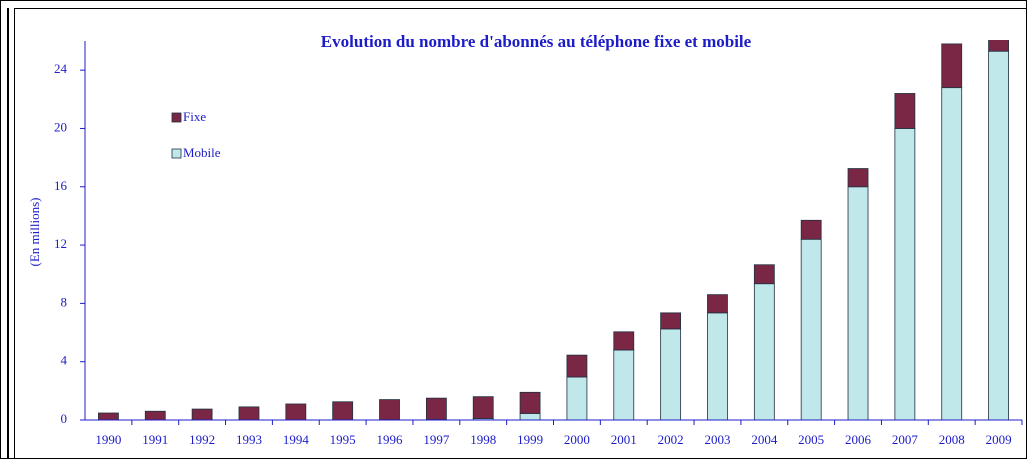 The width and height of the screenshot is (1027, 459). Describe the element at coordinates (390, 439) in the screenshot. I see `x-tick-label: 1996` at that location.